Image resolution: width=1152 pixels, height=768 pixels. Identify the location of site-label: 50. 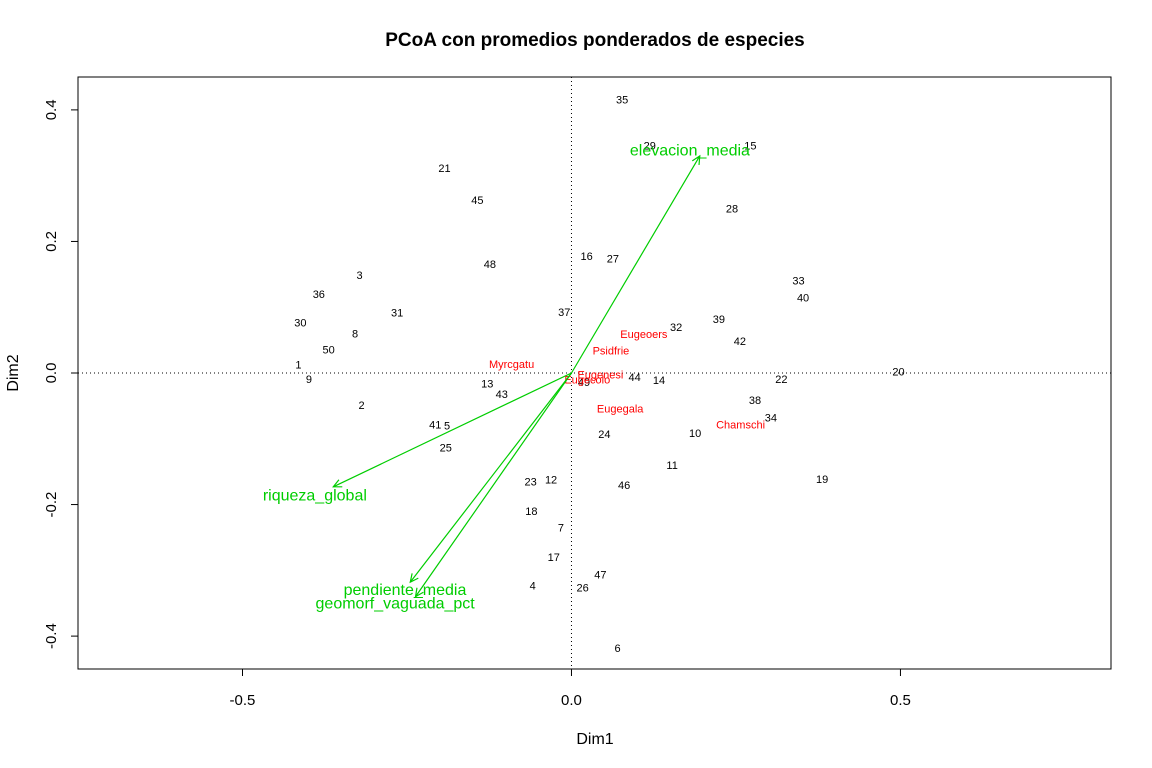
(329, 350).